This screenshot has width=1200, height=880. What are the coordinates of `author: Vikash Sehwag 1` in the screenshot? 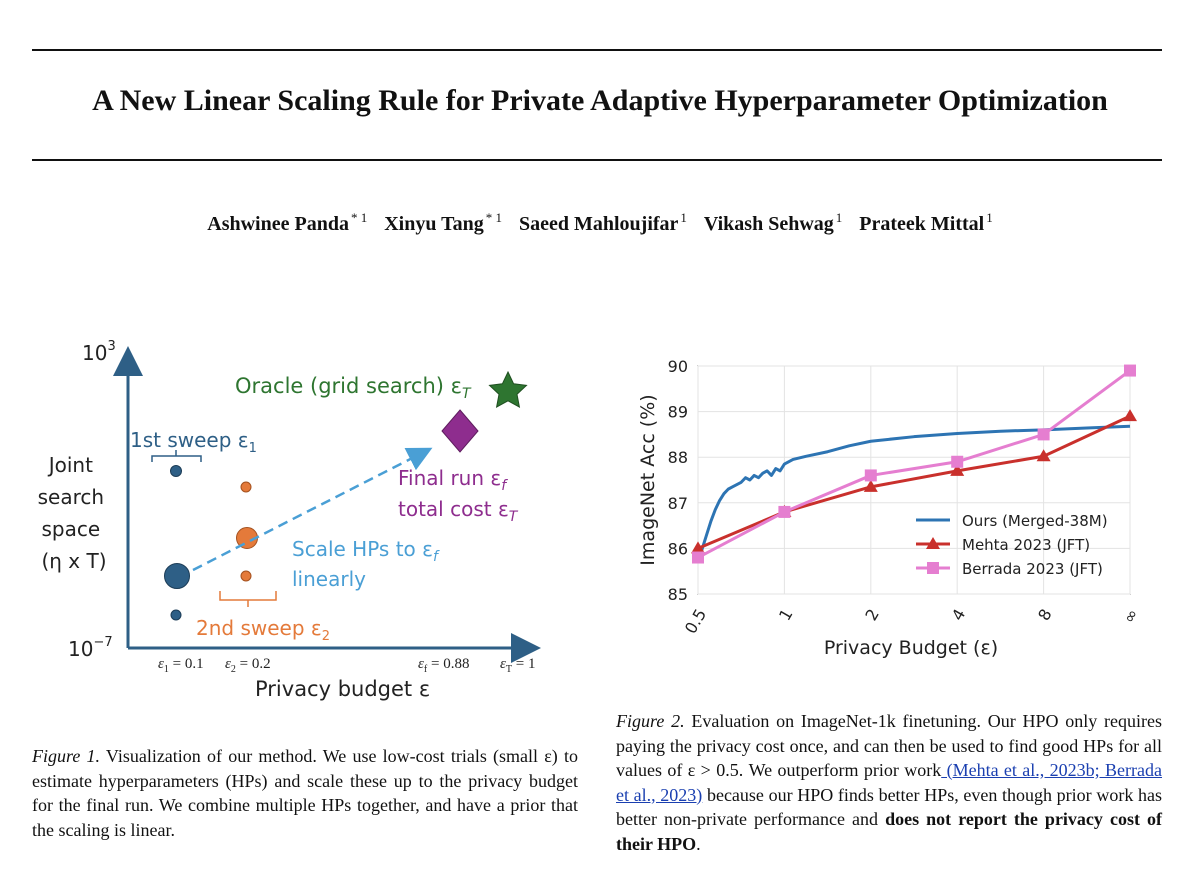 It's located at (773, 222).